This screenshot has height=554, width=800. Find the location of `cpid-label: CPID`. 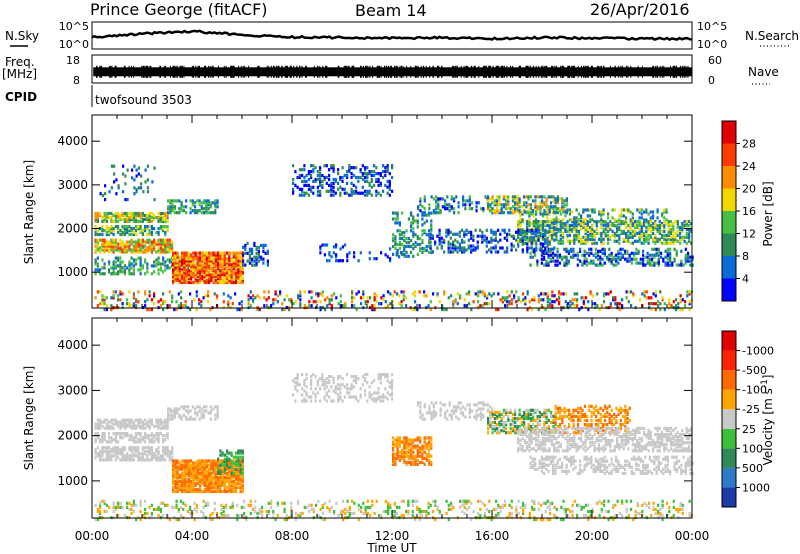

cpid-label: CPID is located at coordinates (21, 97).